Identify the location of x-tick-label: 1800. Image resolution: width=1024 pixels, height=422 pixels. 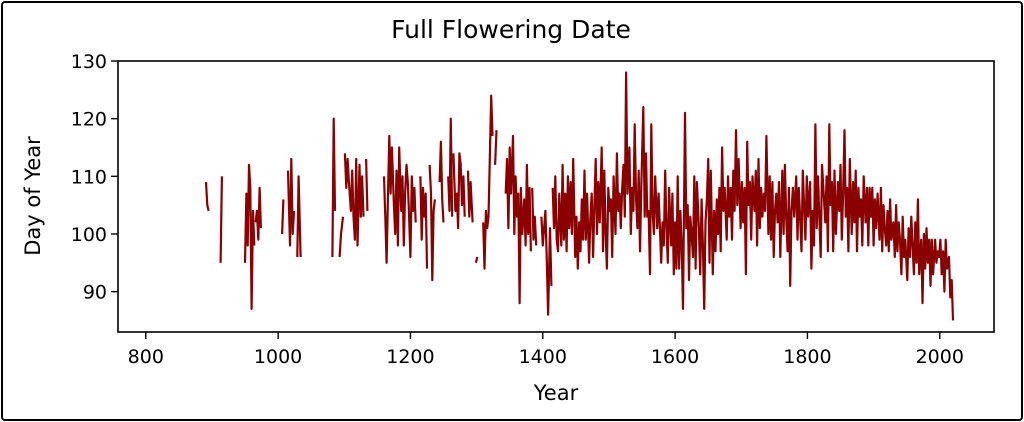
(807, 357).